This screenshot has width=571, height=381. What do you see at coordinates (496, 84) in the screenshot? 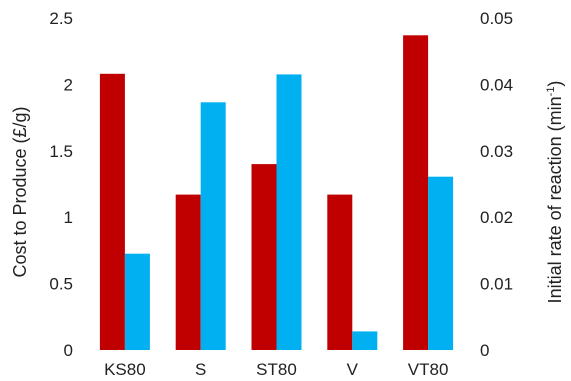
I see `right-tick-label: 0.04` at bounding box center [496, 84].